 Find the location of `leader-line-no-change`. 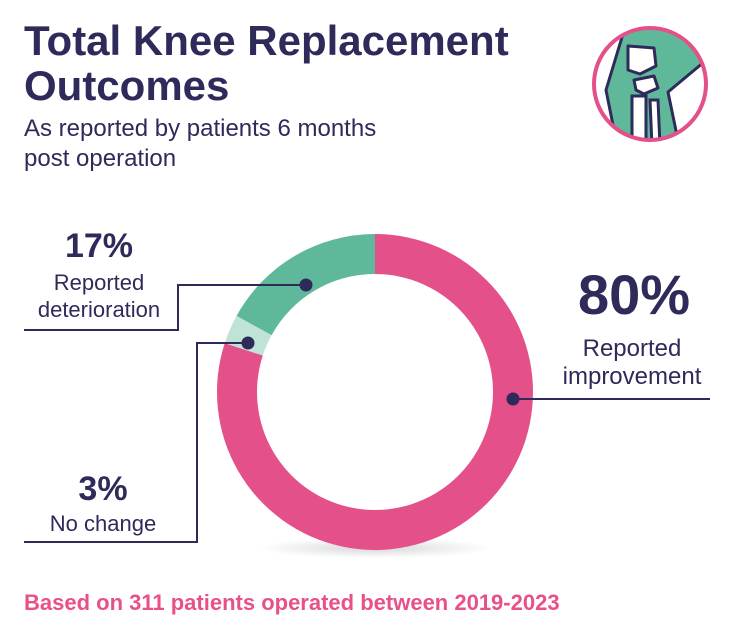

leader-line-no-change is located at coordinates (136, 442).